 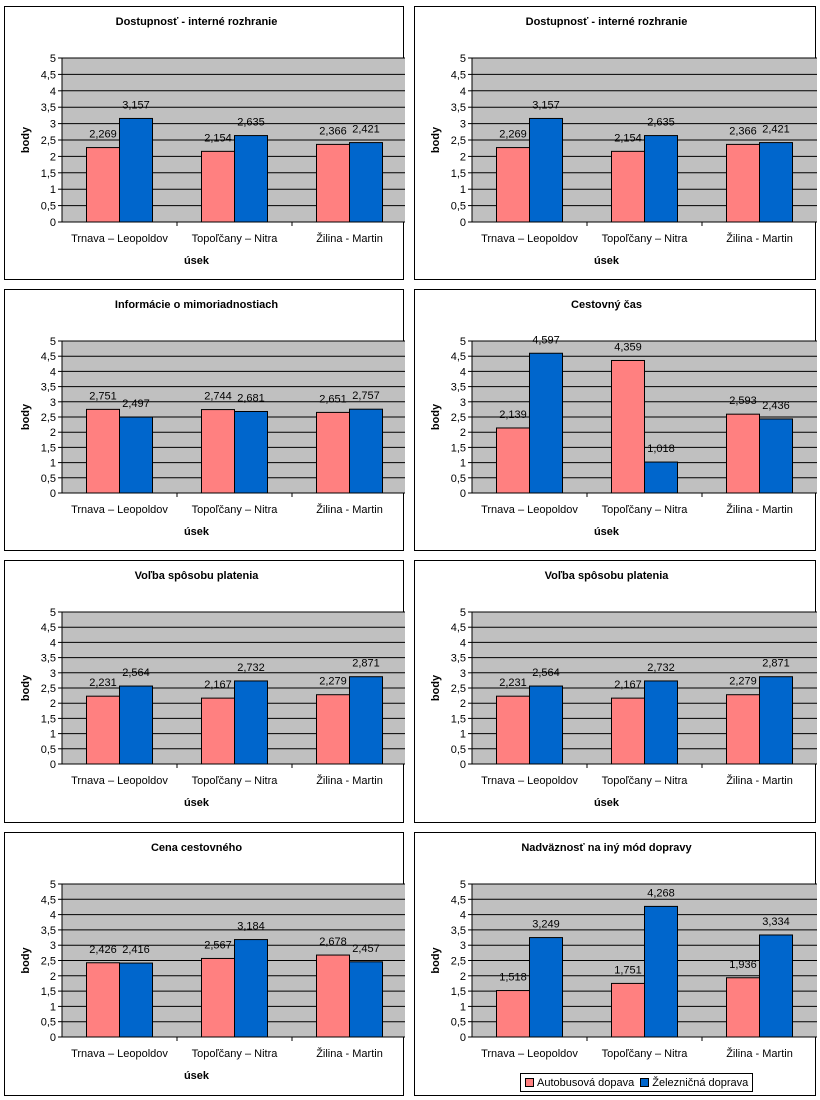 I want to click on data-label: 1,751, so click(x=628, y=970).